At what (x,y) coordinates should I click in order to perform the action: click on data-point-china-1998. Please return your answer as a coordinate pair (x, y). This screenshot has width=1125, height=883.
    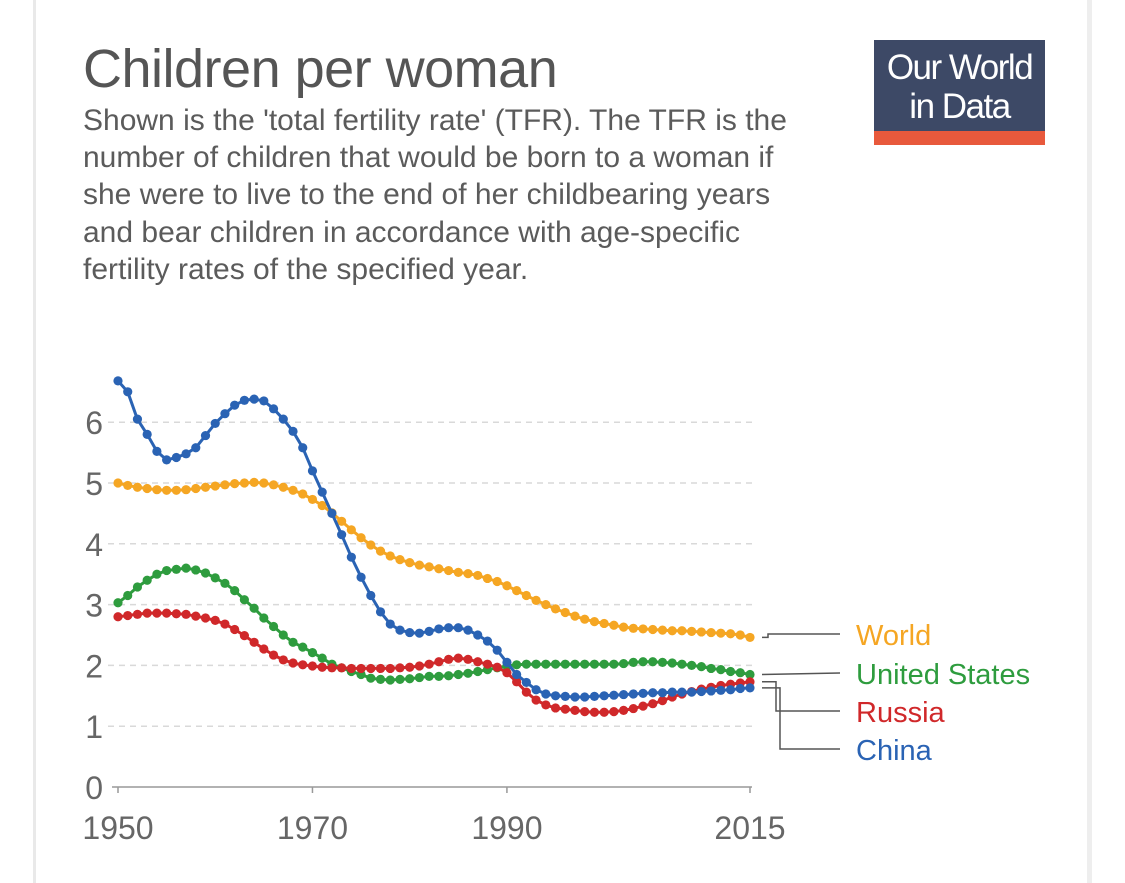
    Looking at the image, I should click on (585, 697).